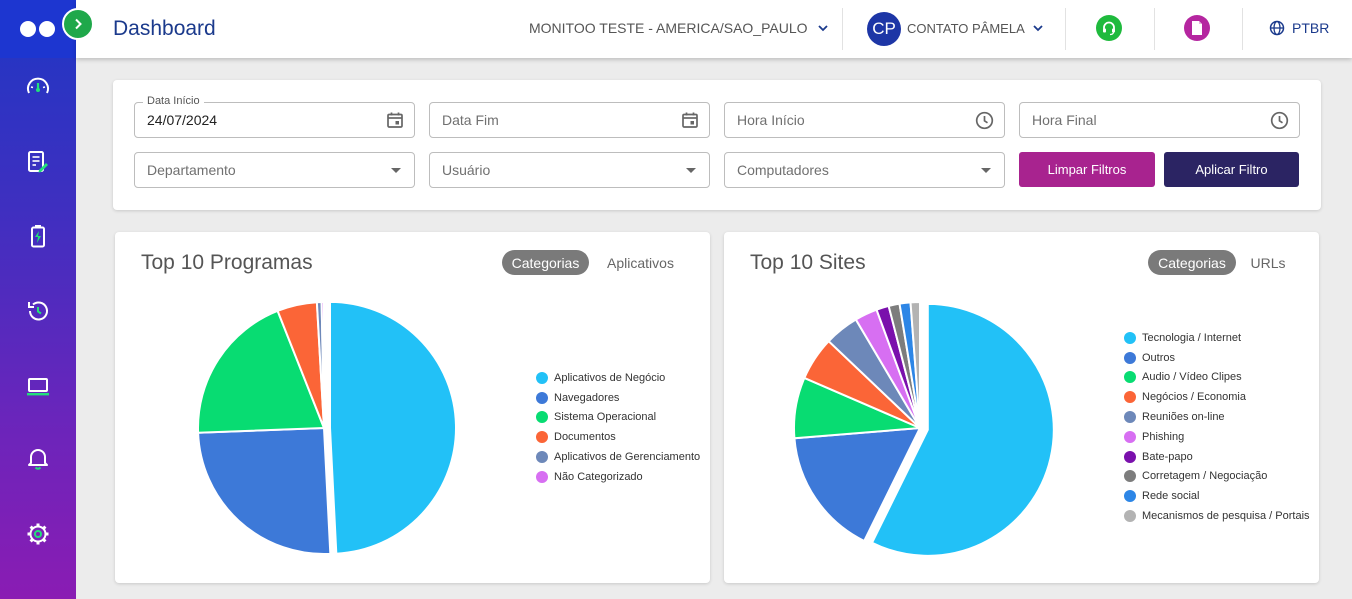  I want to click on documents-button, so click(1197, 28).